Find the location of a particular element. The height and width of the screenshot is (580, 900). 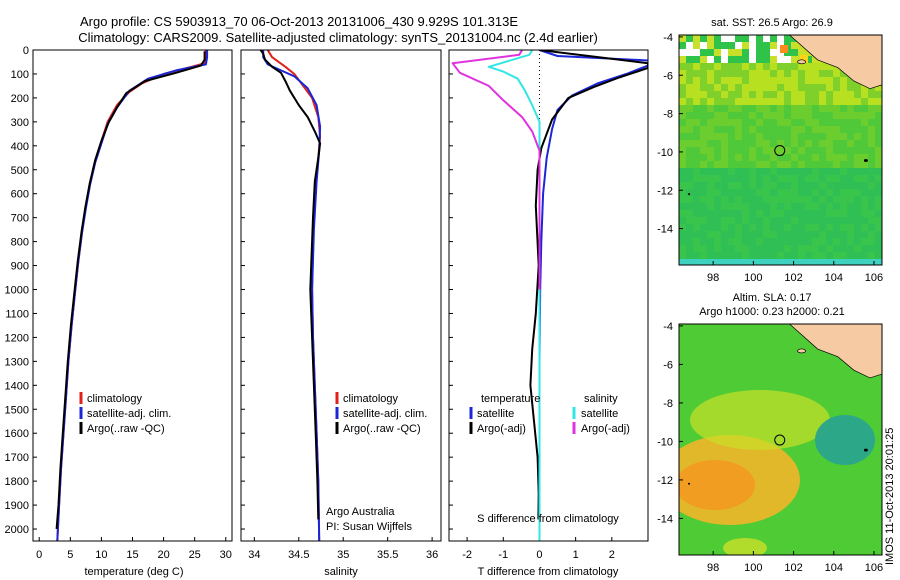

y-tick-label: 100 is located at coordinates (20, 75).